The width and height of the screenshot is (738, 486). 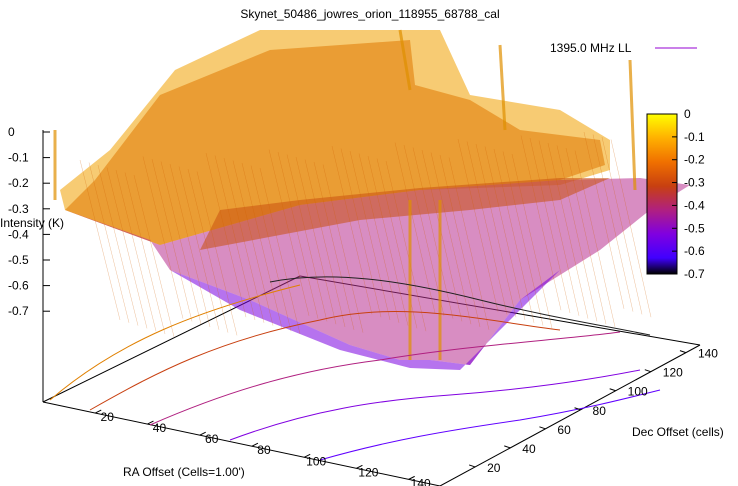 I want to click on x-tick-label: 60, so click(x=212, y=439).